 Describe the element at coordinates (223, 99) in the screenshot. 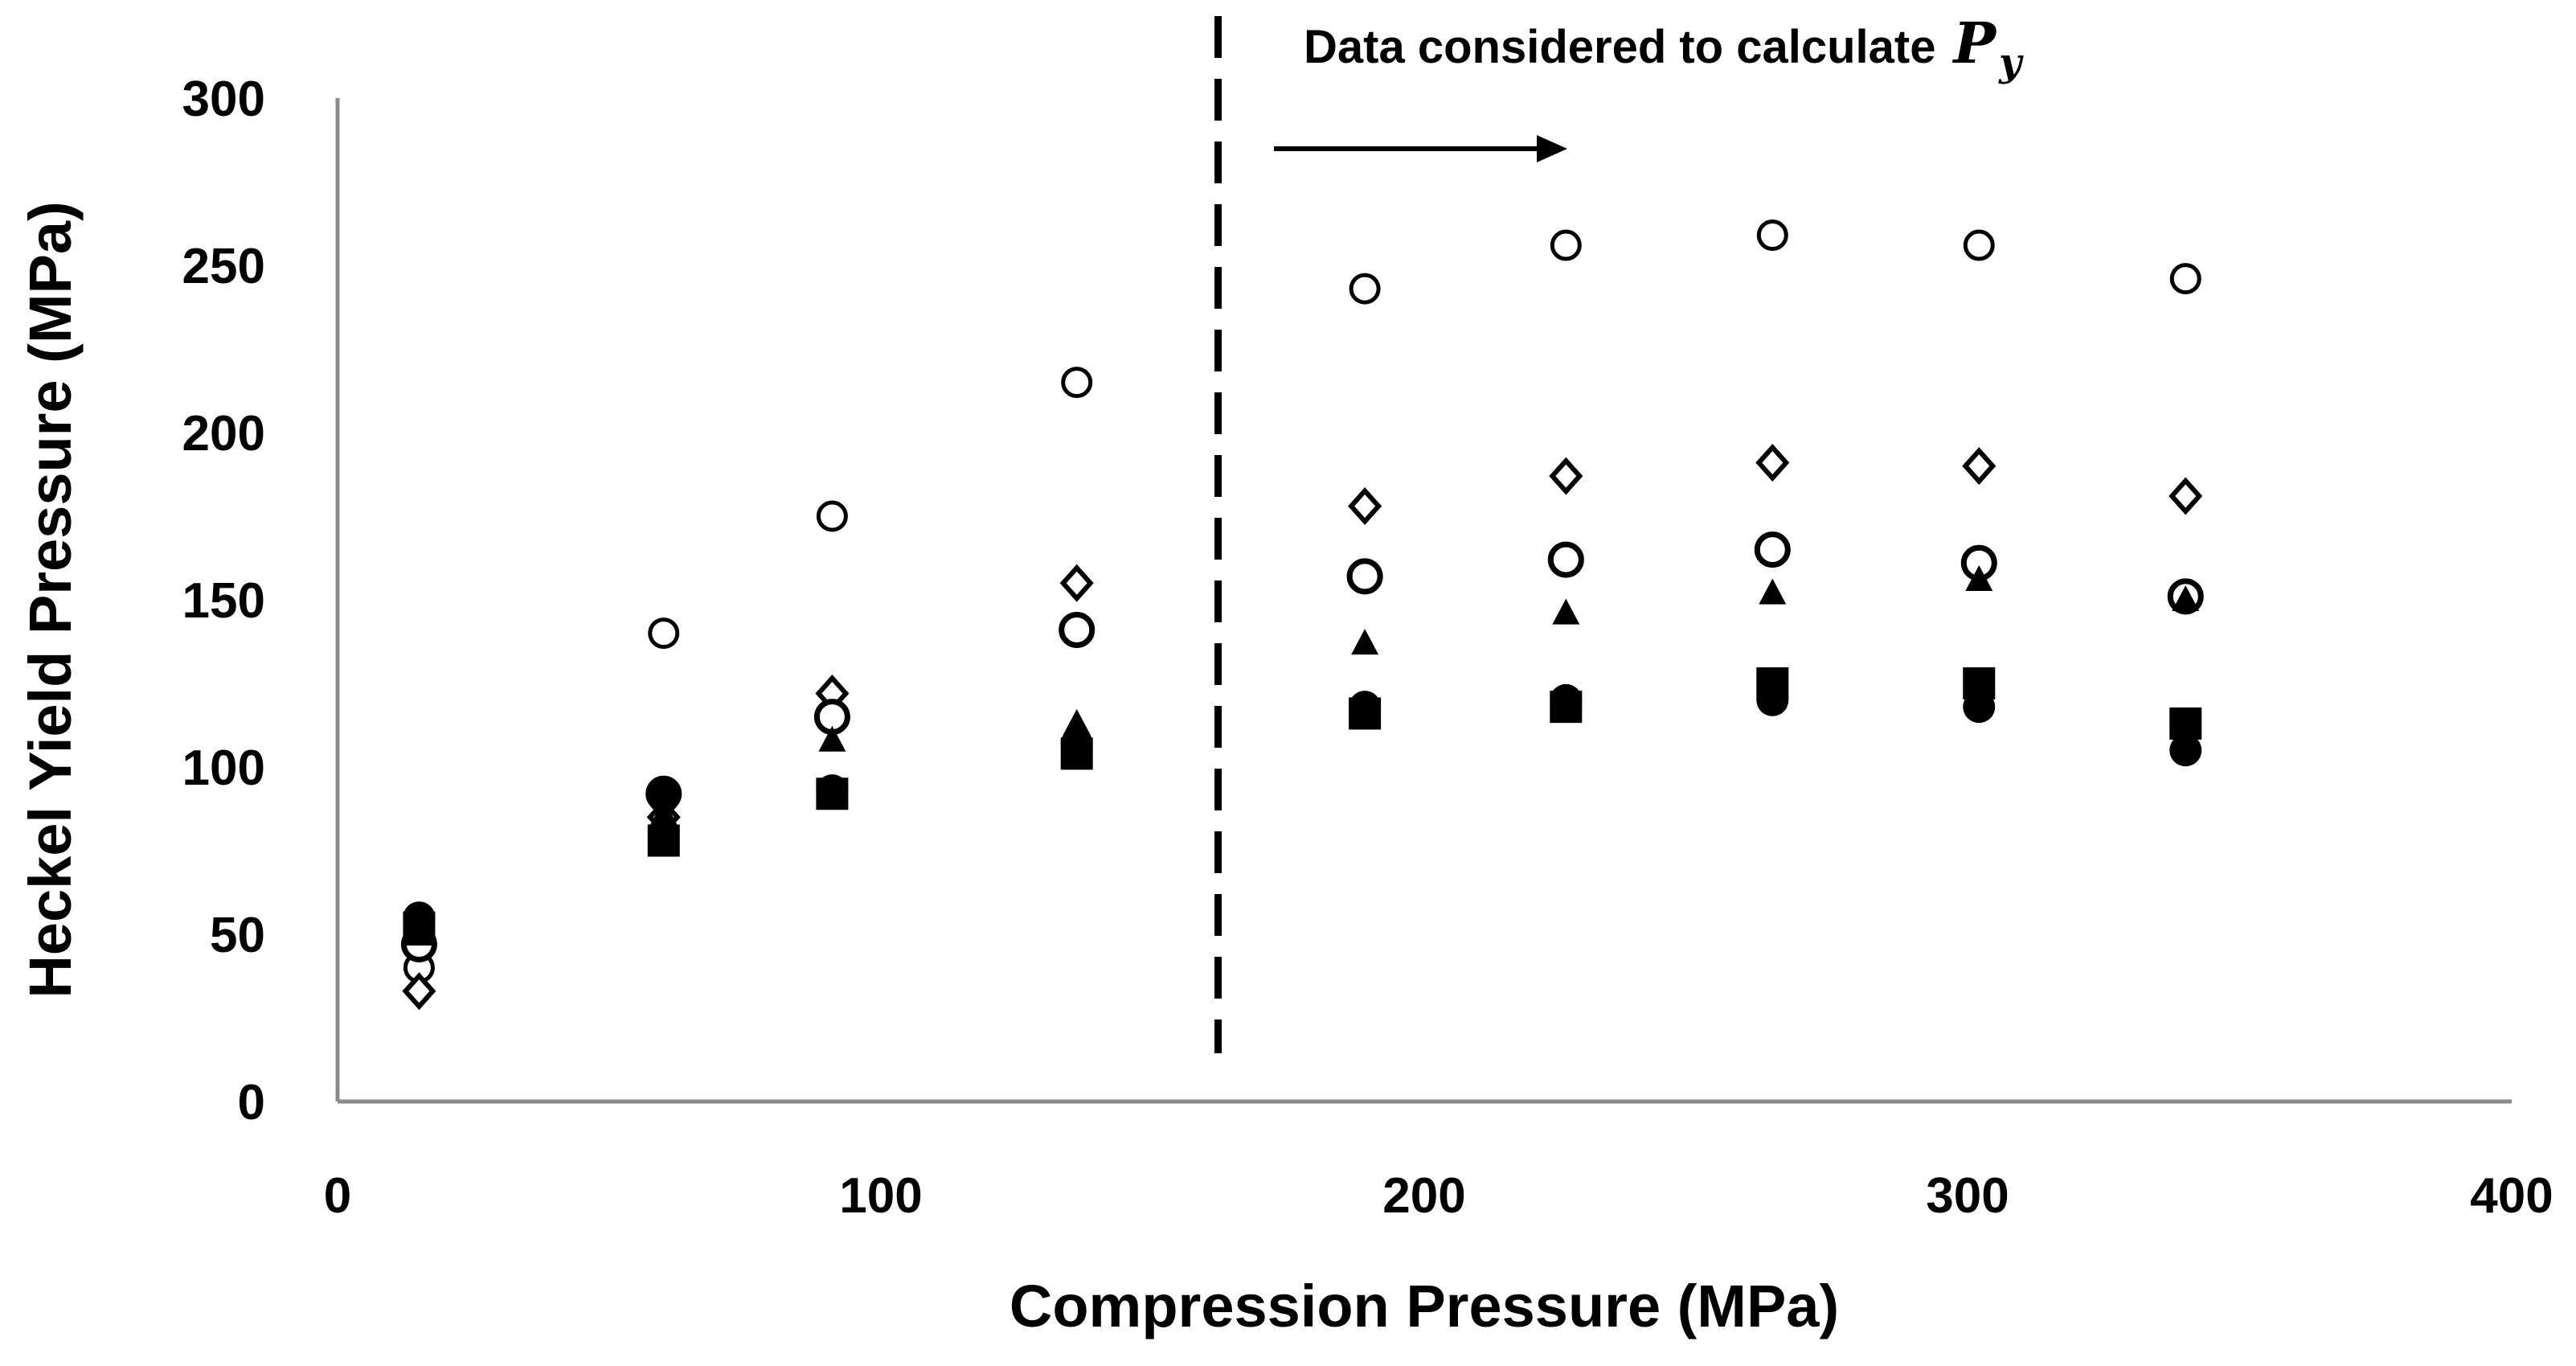

I see `y-tick-label: 300` at that location.